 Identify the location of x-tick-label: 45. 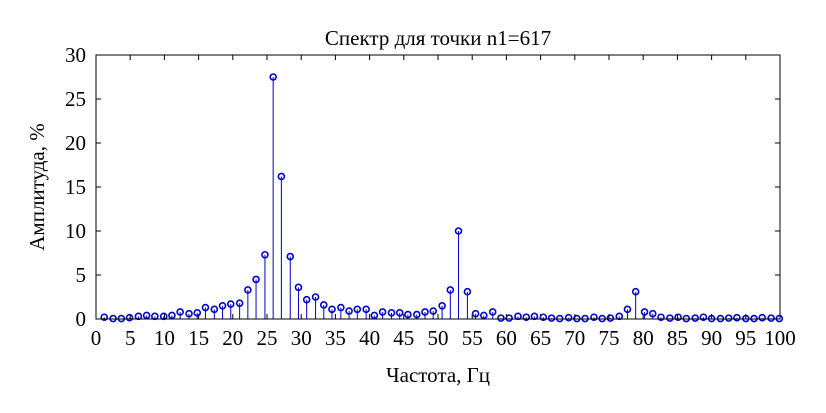
(403, 338).